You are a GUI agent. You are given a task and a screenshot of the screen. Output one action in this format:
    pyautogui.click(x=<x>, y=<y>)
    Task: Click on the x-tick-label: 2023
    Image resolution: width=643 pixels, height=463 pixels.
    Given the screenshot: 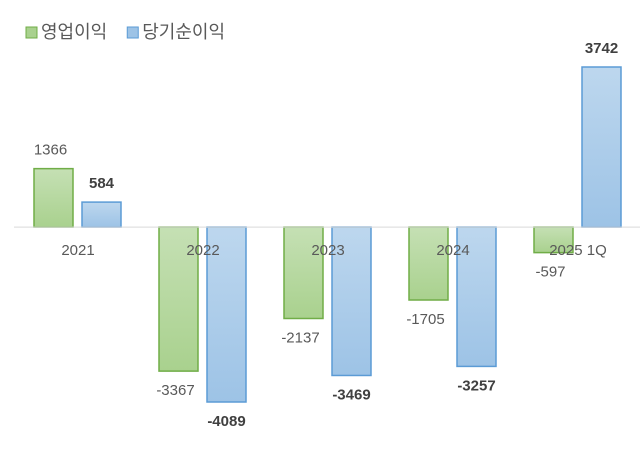 What is the action you would take?
    pyautogui.click(x=327, y=250)
    